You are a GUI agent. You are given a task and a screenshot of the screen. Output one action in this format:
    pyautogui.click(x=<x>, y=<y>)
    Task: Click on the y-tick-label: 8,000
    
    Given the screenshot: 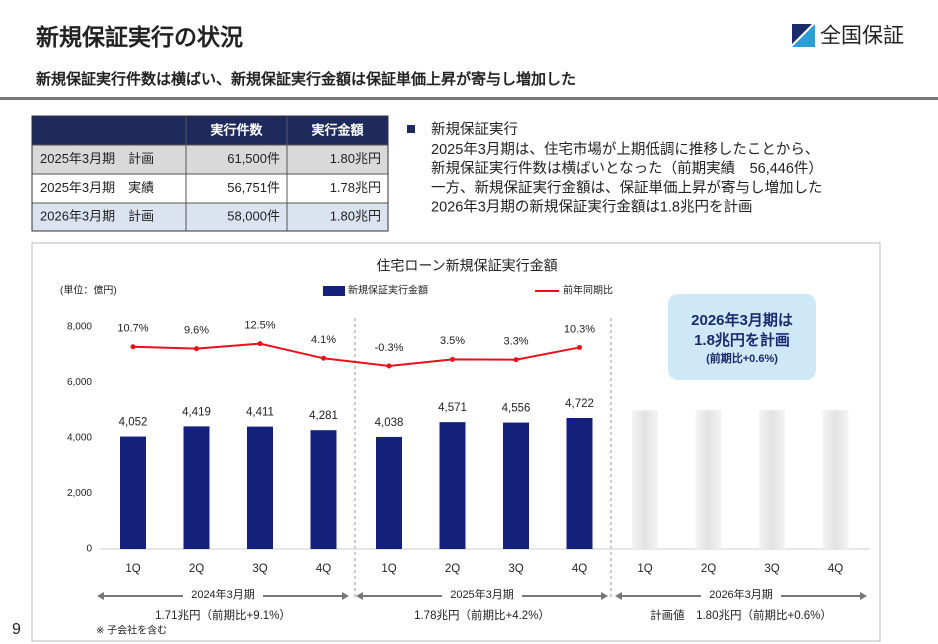 What is the action you would take?
    pyautogui.click(x=79, y=327)
    